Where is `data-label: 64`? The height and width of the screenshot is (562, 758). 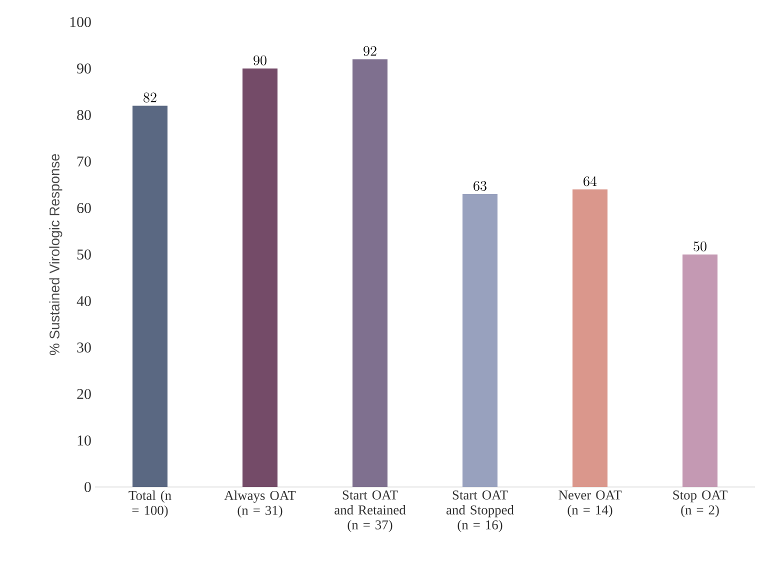 data-label: 64 is located at coordinates (590, 181).